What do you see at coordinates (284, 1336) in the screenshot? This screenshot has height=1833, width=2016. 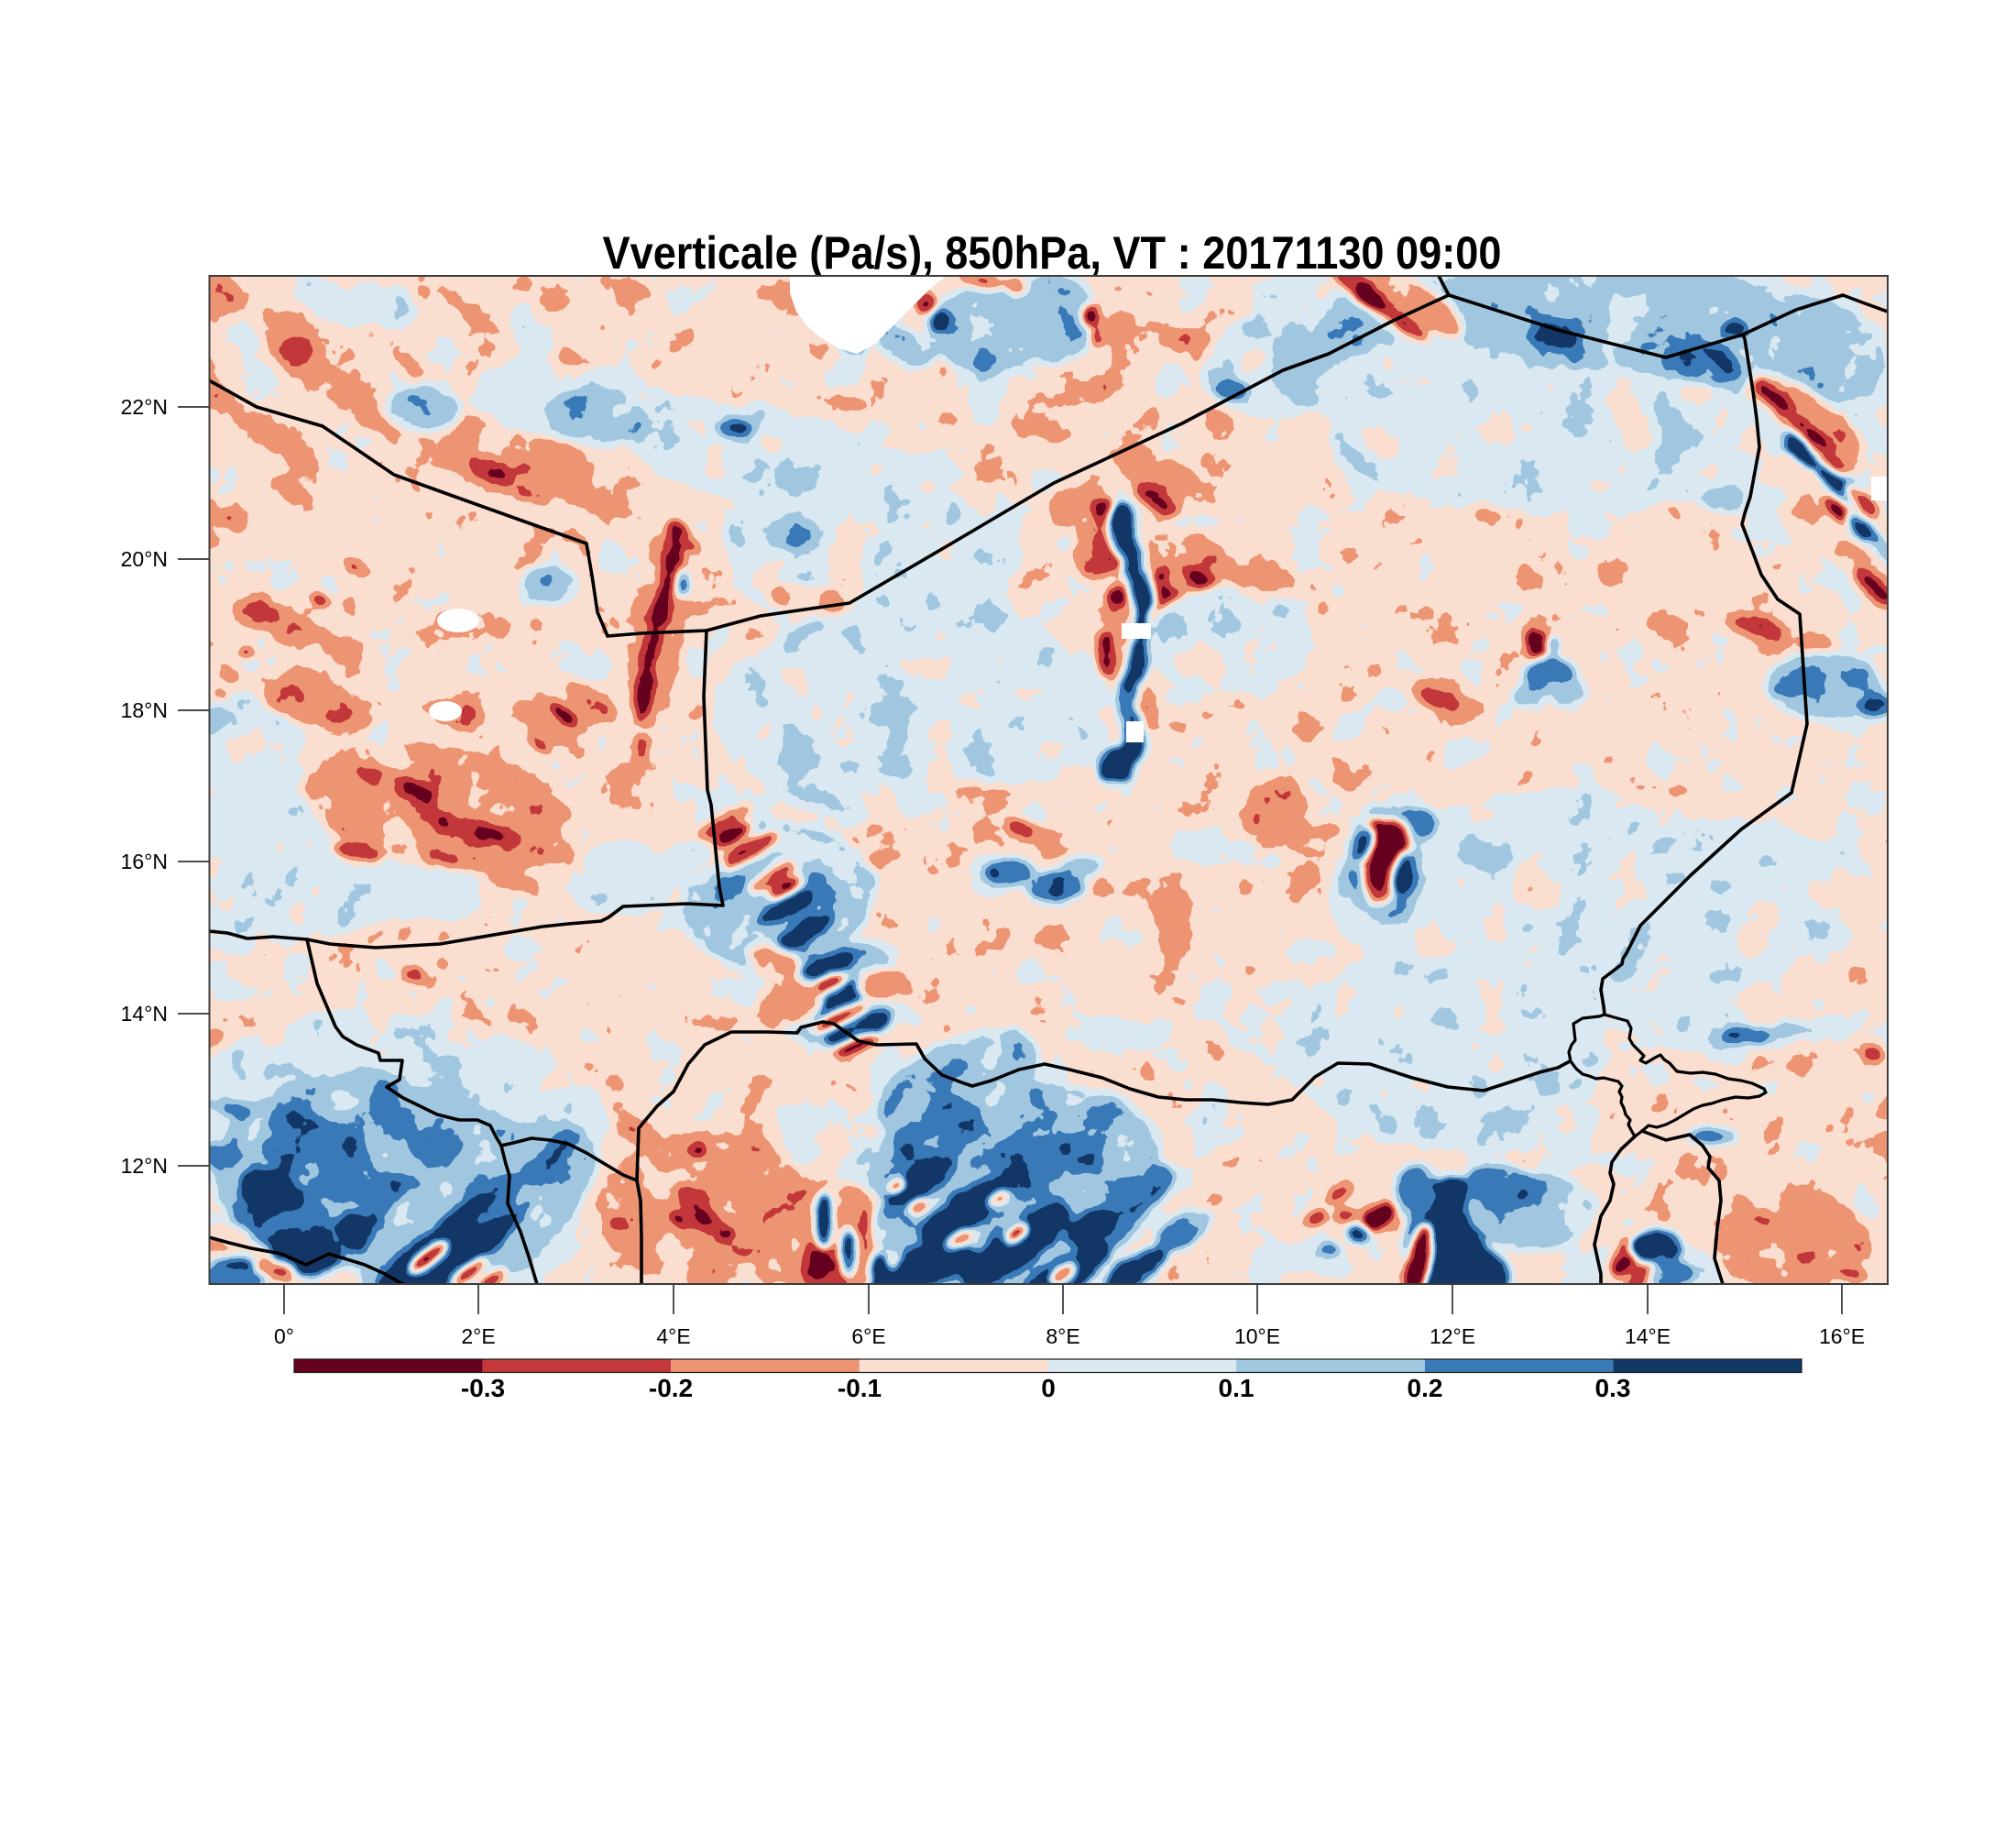 I see `svg-text: 0°` at bounding box center [284, 1336].